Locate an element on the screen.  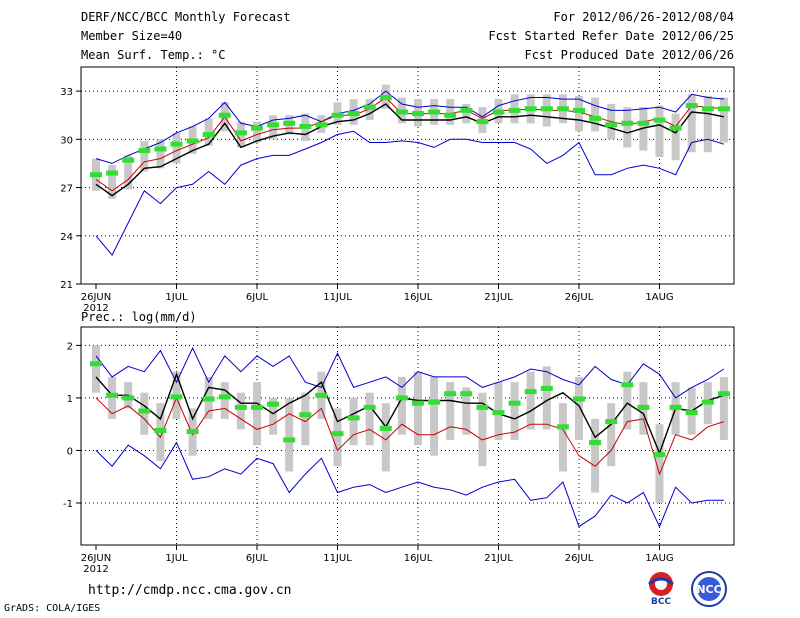
source-url: http://cmdp.ncc.cma.gov.cn is located at coordinates (190, 590).